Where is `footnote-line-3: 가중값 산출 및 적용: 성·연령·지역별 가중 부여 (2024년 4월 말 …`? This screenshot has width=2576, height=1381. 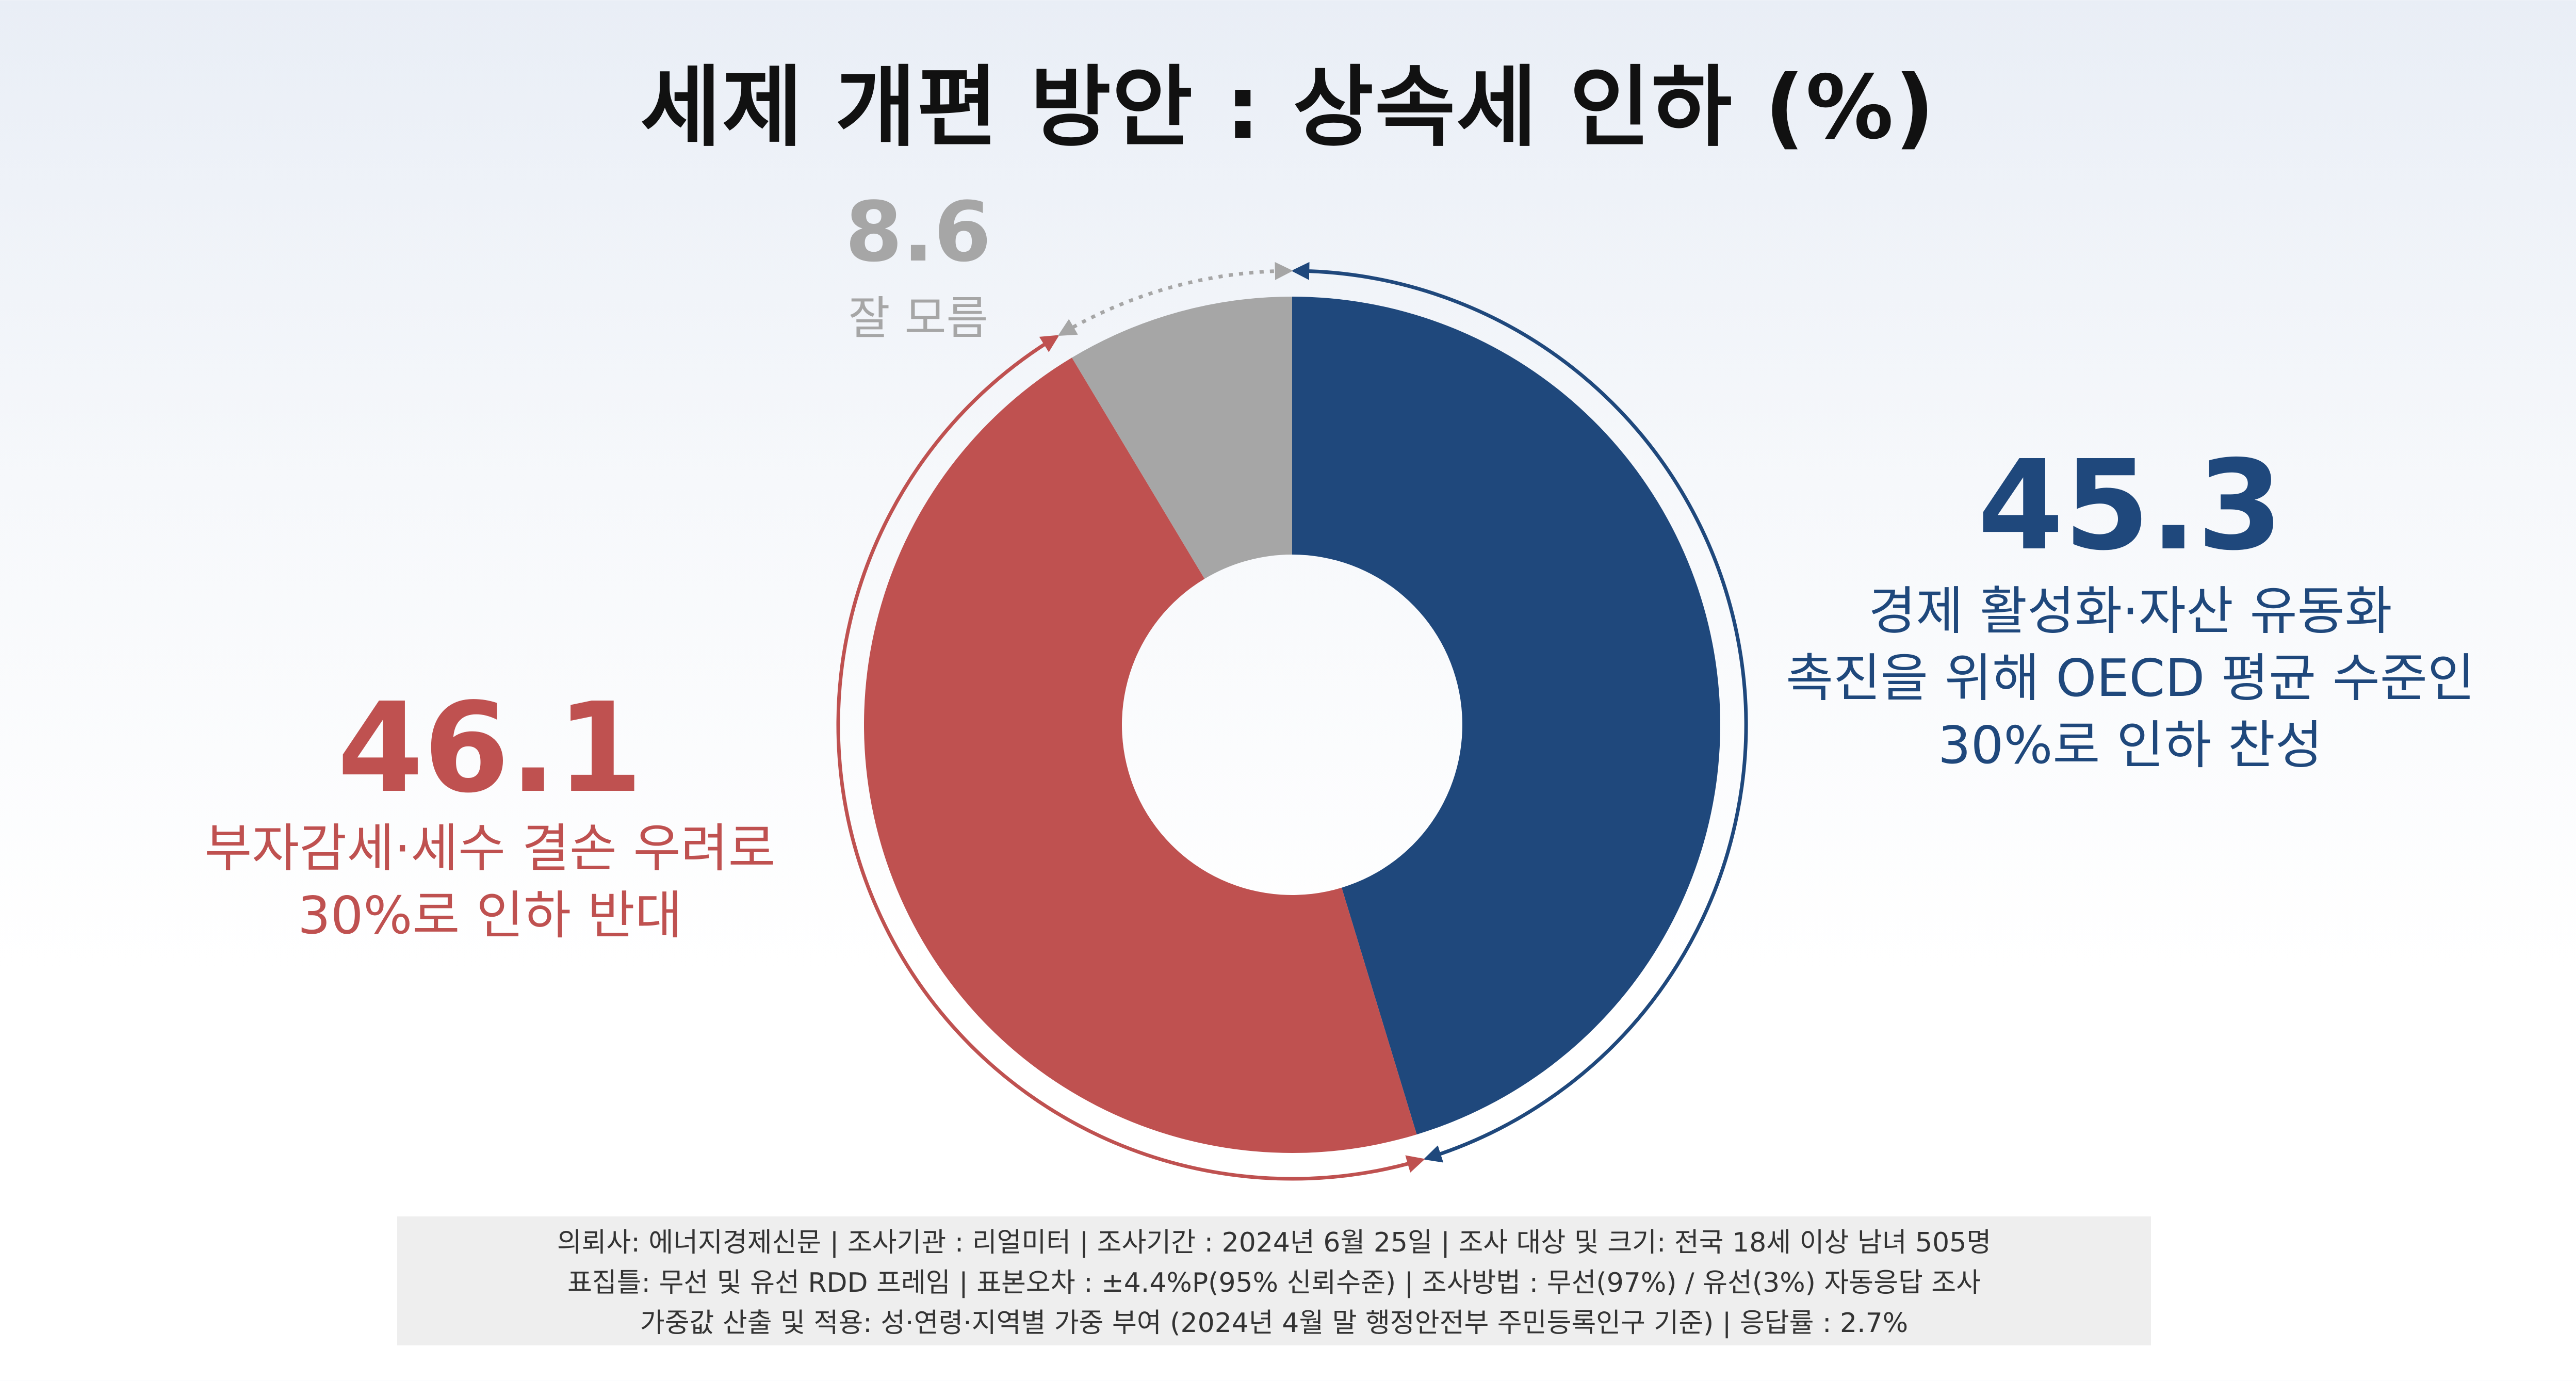 footnote-line-3: 가중값 산출 및 적용: 성·연령·지역별 가중 부여 (2024년 4월 말 … is located at coordinates (1274, 1324).